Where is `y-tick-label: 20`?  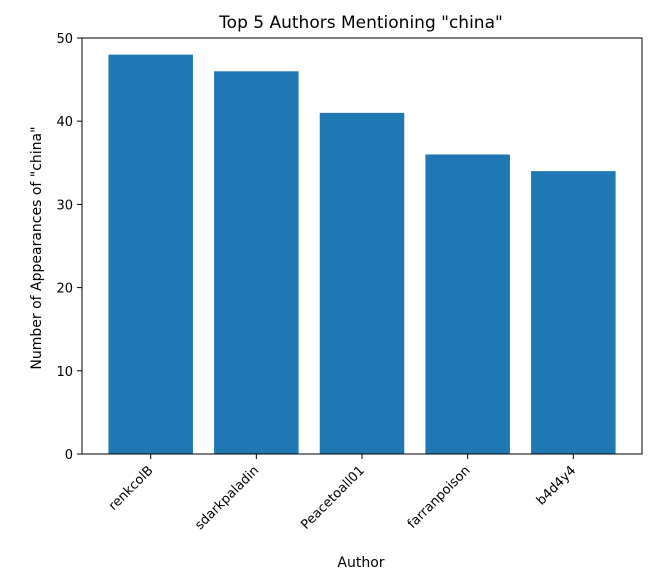 y-tick-label: 20 is located at coordinates (64, 289).